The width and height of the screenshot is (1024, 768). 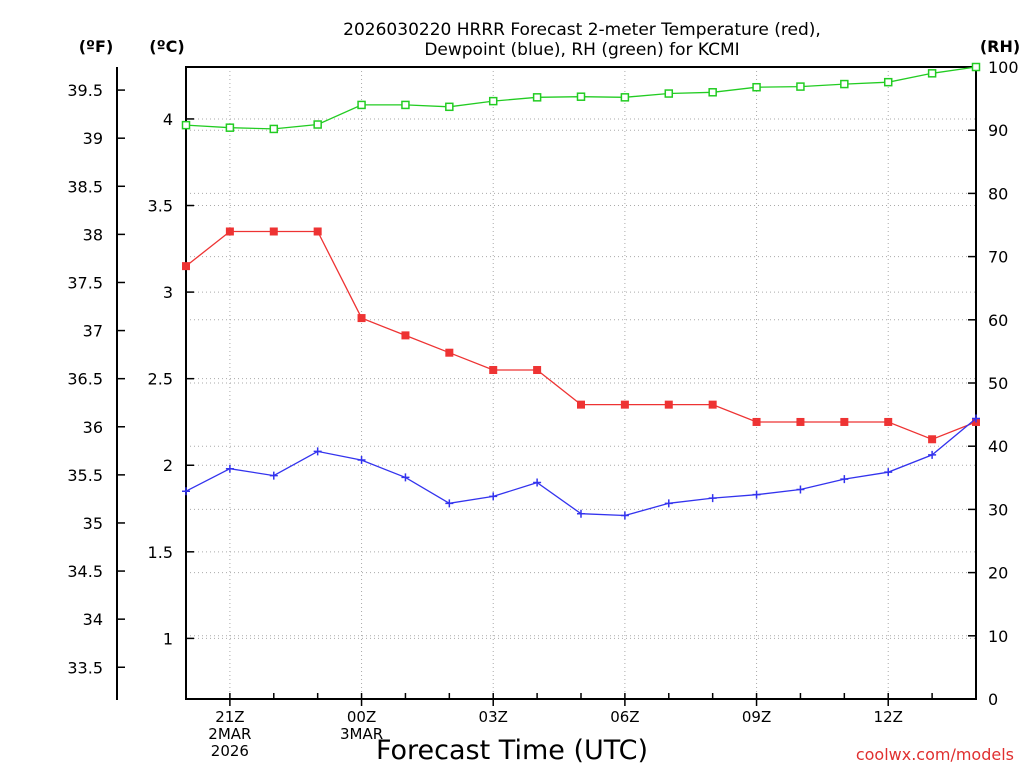 I want to click on fahrenheit-tick-label: 33.5, so click(x=85, y=667).